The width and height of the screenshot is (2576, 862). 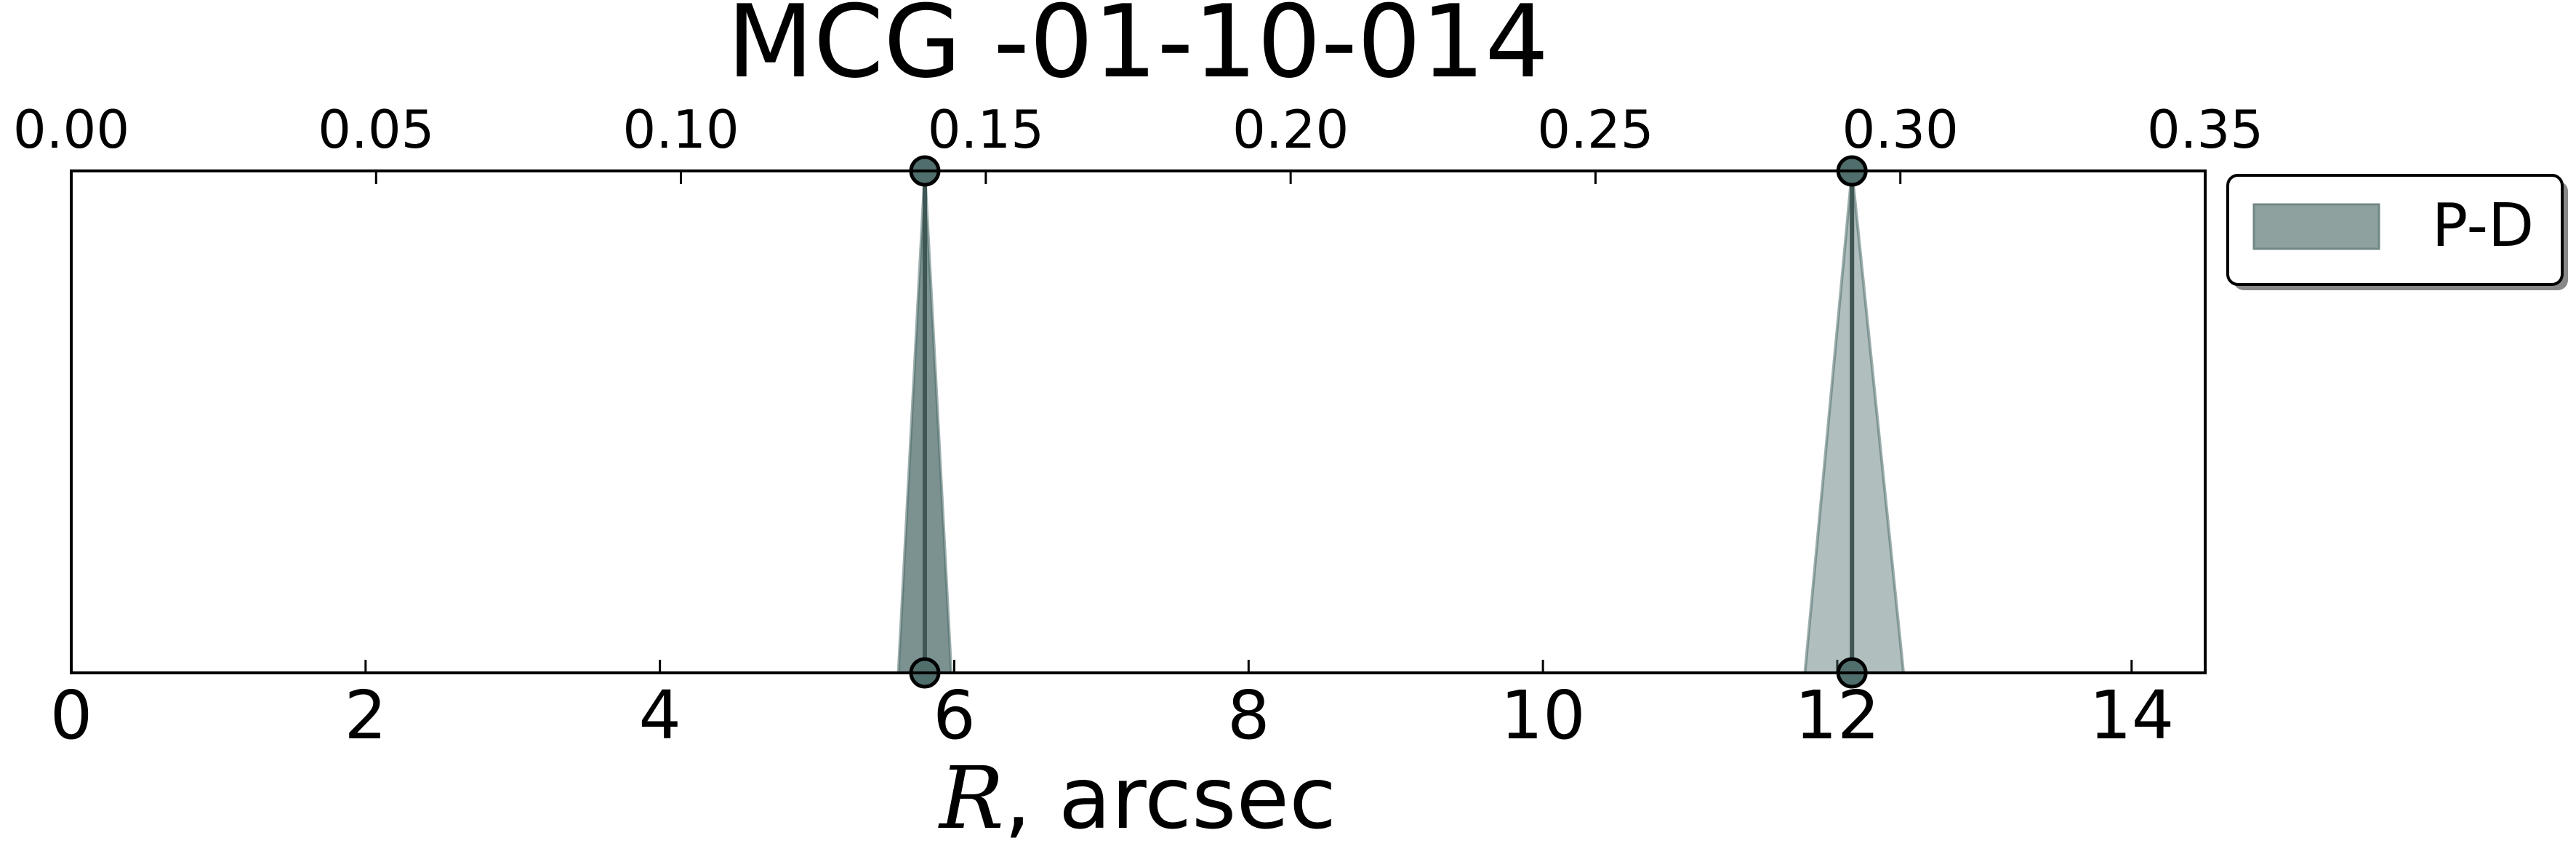 I want to click on bottom-tick-label: 2, so click(x=366, y=715).